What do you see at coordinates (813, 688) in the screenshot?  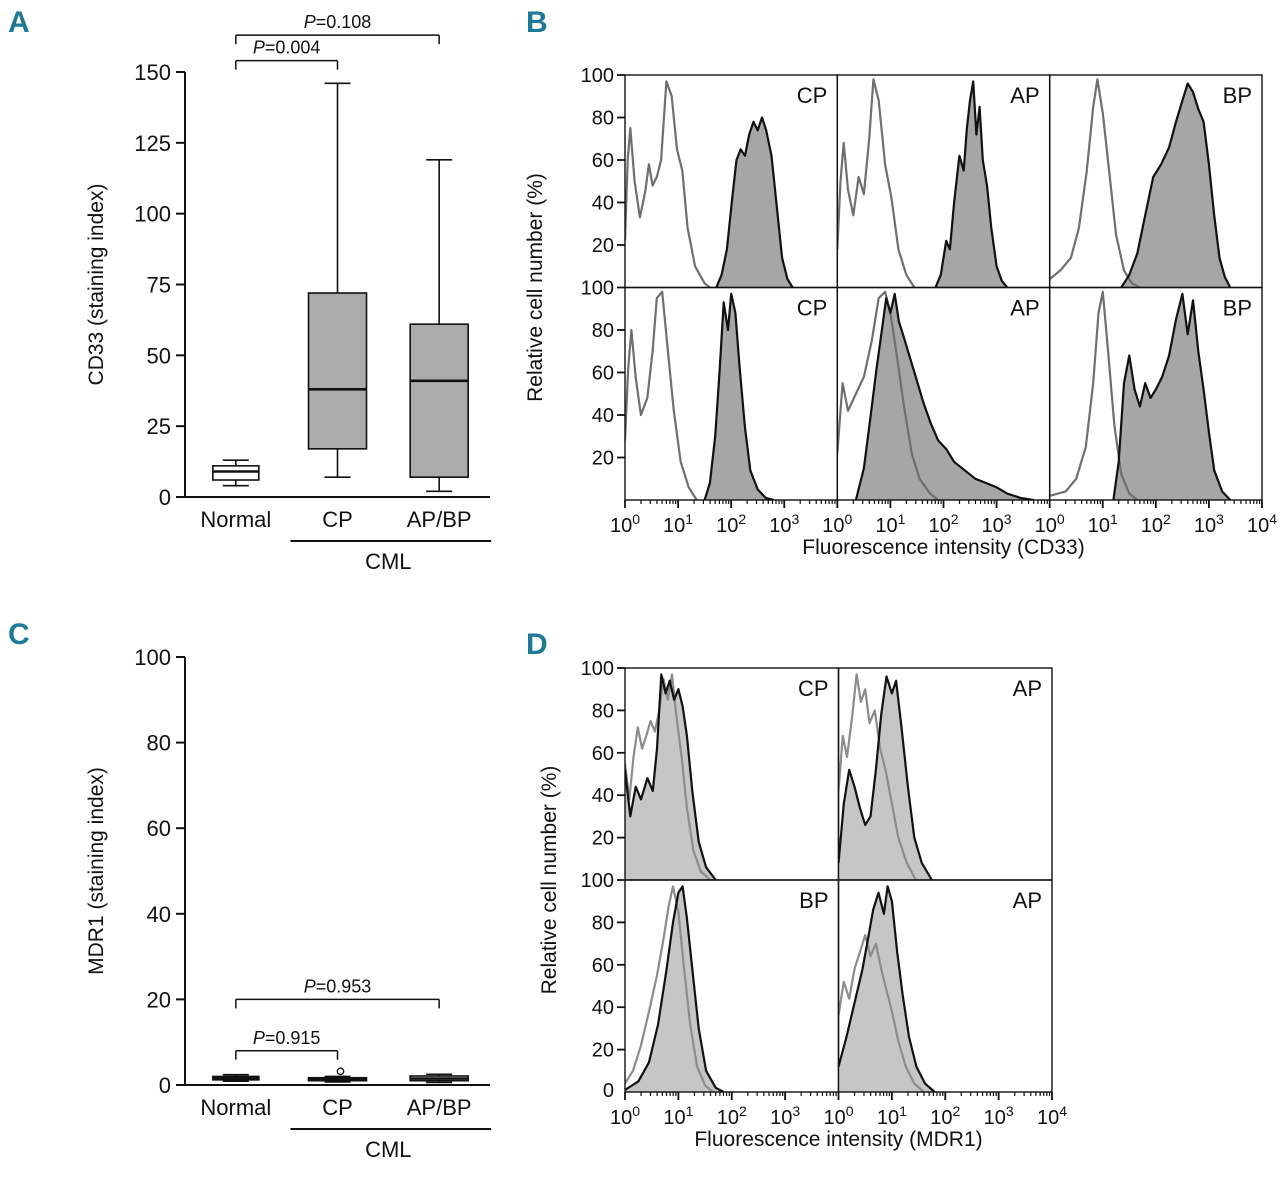 I see `cell-label: CP` at bounding box center [813, 688].